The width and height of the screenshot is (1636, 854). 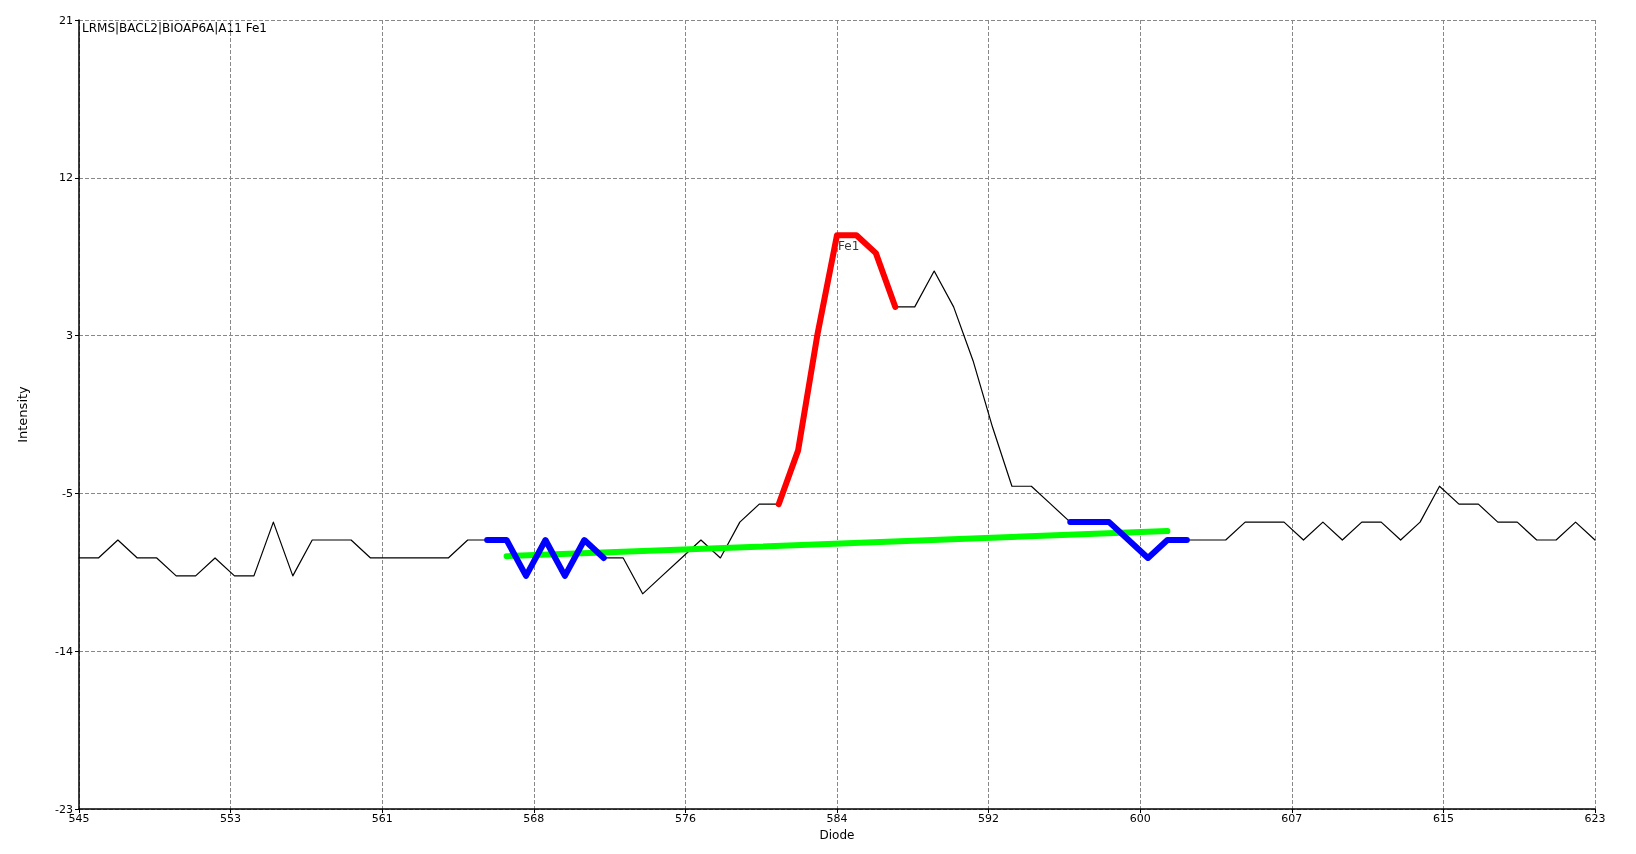 I want to click on y-tick-label: 3, so click(x=69, y=336).